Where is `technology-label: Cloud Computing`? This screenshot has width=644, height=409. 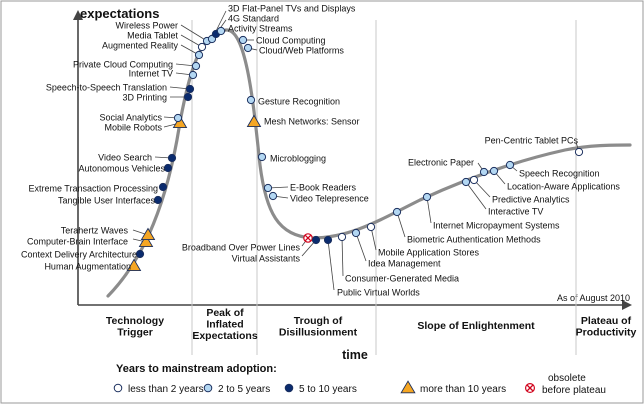
technology-label: Cloud Computing is located at coordinates (291, 41).